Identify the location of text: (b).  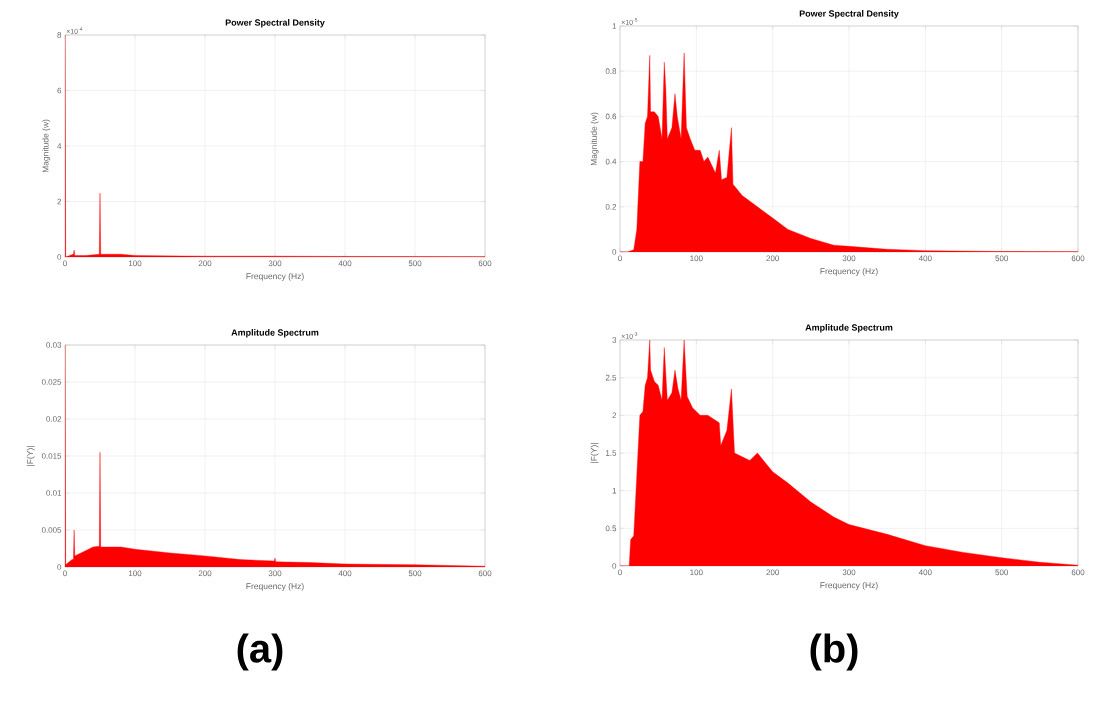
(834, 652).